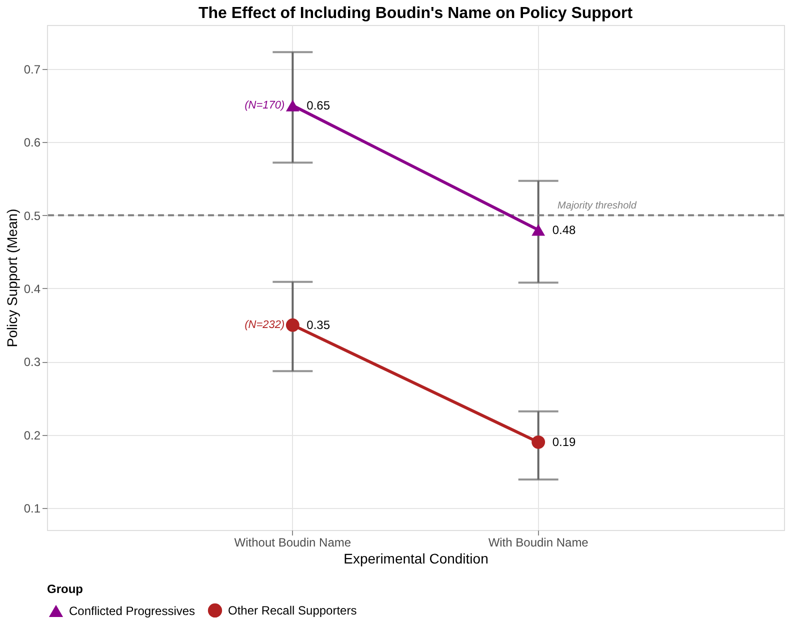  I want to click on legend-label: Other Recall Supporters, so click(292, 610).